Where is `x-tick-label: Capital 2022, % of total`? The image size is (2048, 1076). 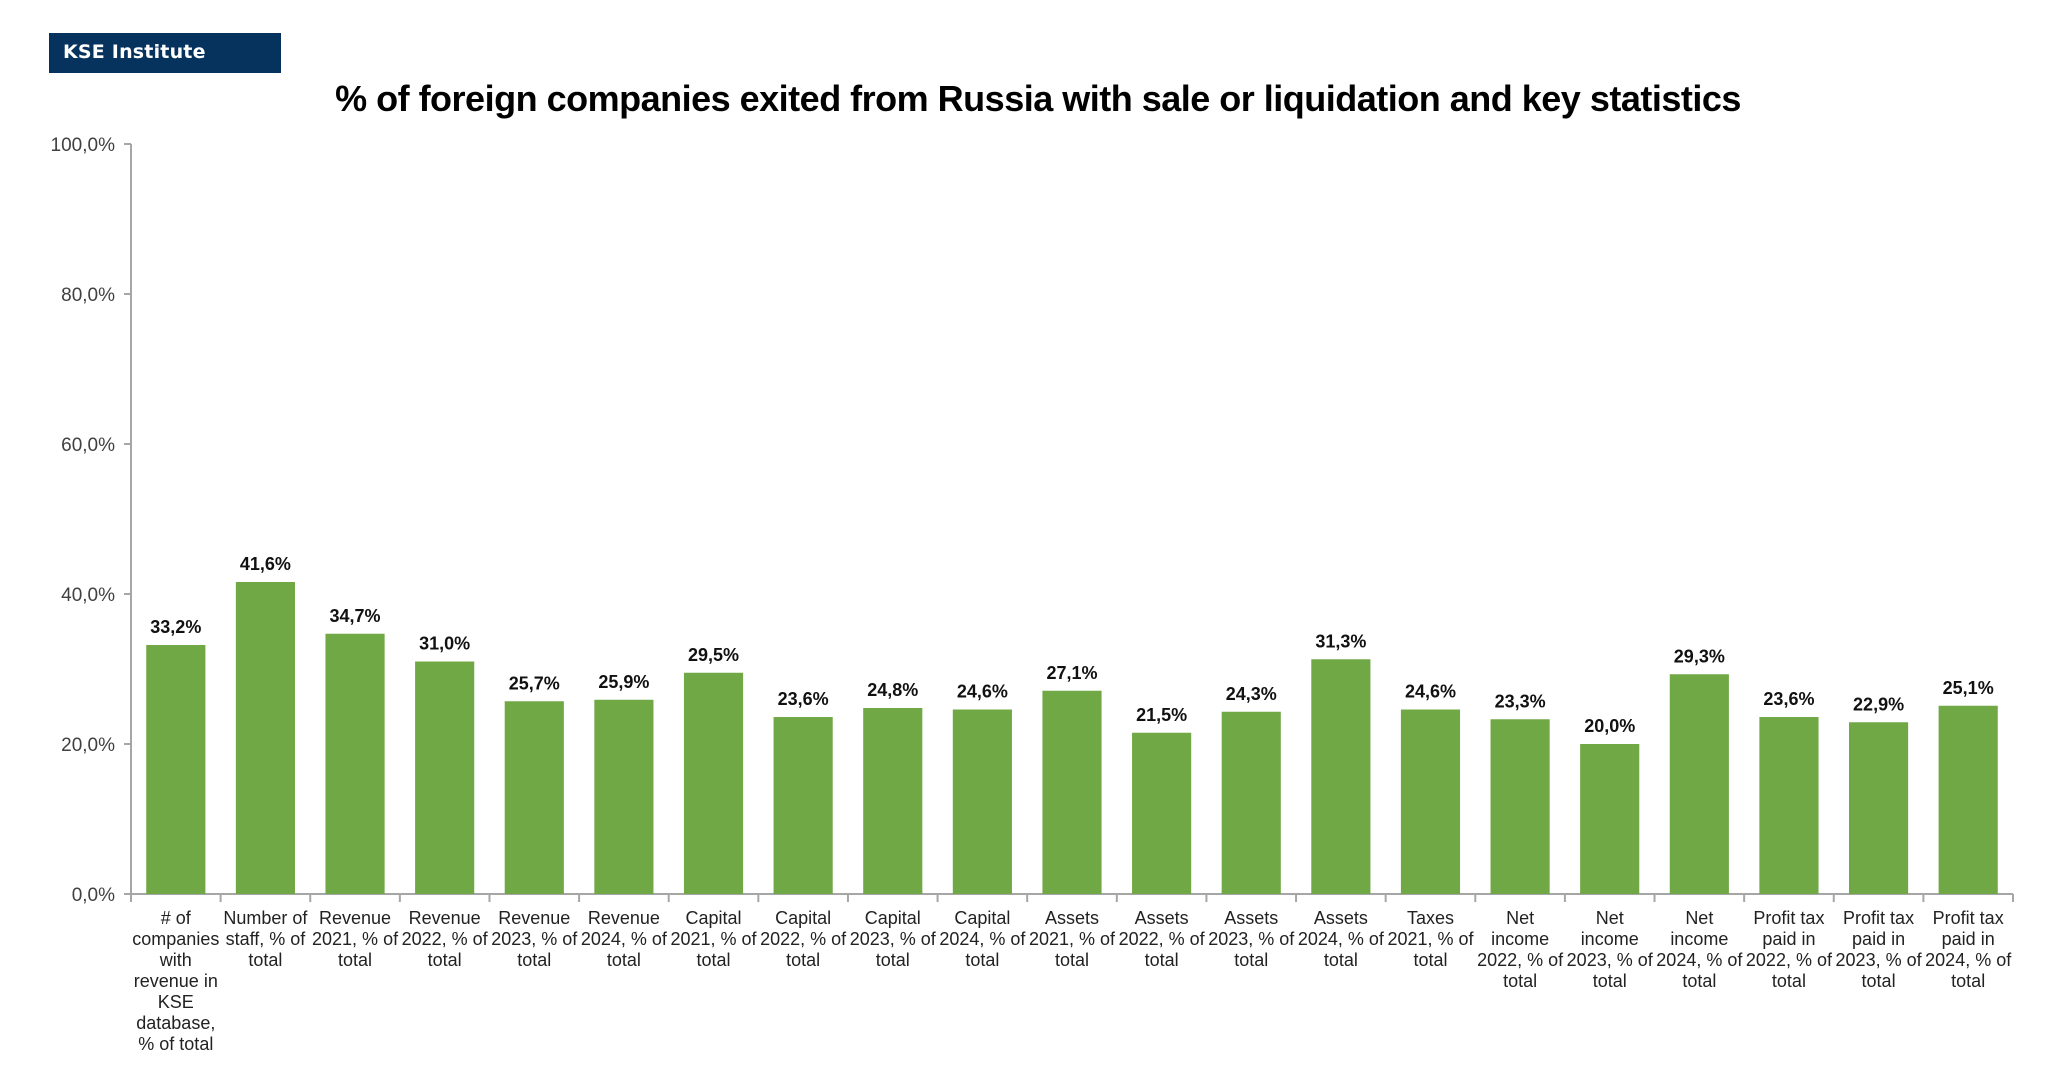 x-tick-label: Capital 2022, % of total is located at coordinates (803, 939).